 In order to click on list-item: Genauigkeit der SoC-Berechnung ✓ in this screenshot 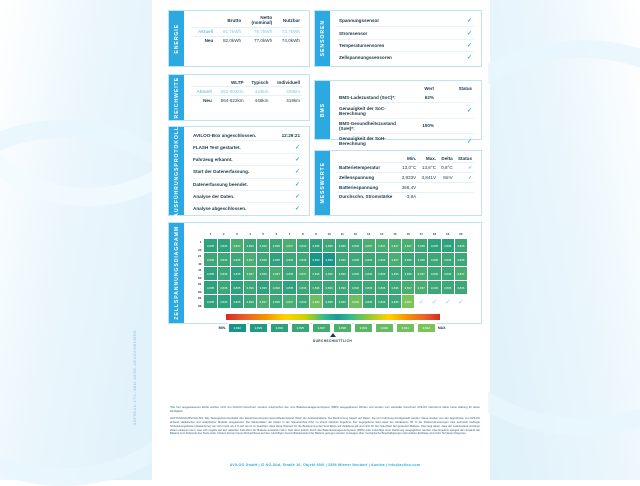, I will do `click(405, 111)`.